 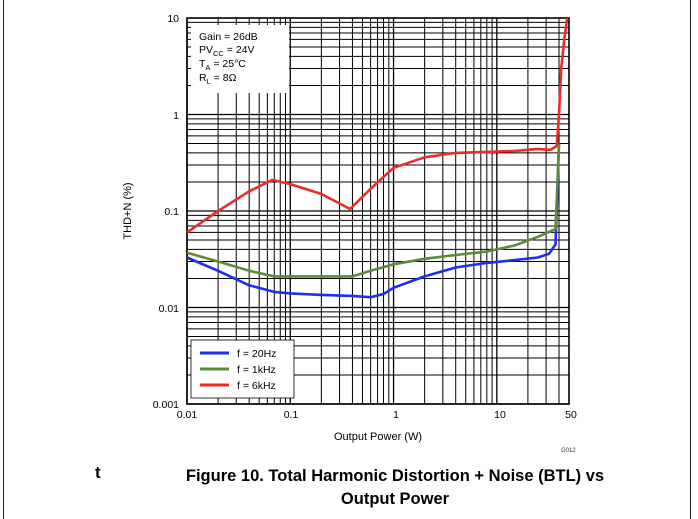 What do you see at coordinates (500, 415) in the screenshot?
I see `x-tick-label-10: 10` at bounding box center [500, 415].